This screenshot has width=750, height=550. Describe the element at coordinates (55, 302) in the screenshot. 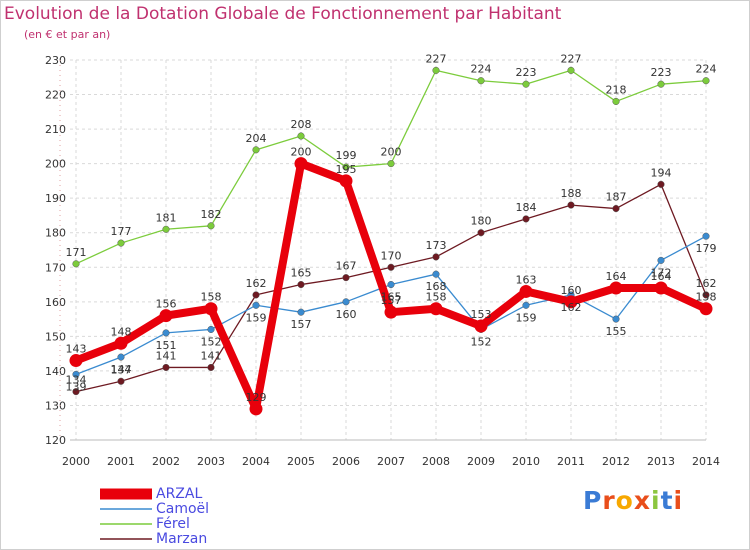

I see `y-tick-label: 160` at that location.